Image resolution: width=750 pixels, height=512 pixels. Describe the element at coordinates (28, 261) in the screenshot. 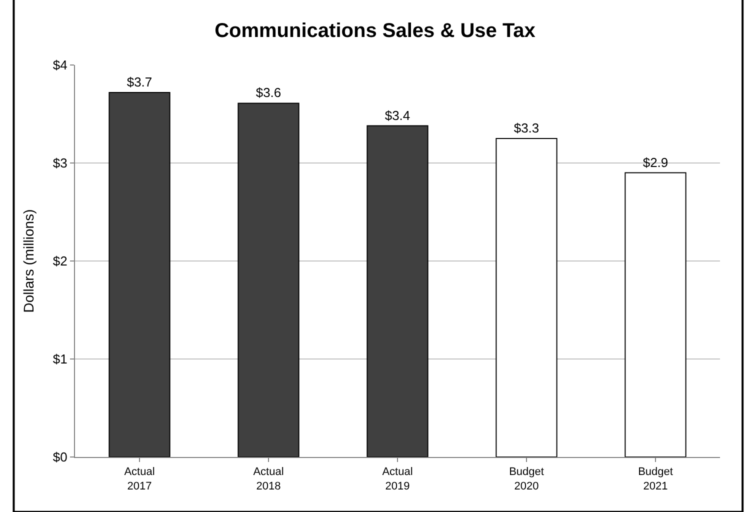

I see `y-axis-title: Dollars (millions)` at that location.